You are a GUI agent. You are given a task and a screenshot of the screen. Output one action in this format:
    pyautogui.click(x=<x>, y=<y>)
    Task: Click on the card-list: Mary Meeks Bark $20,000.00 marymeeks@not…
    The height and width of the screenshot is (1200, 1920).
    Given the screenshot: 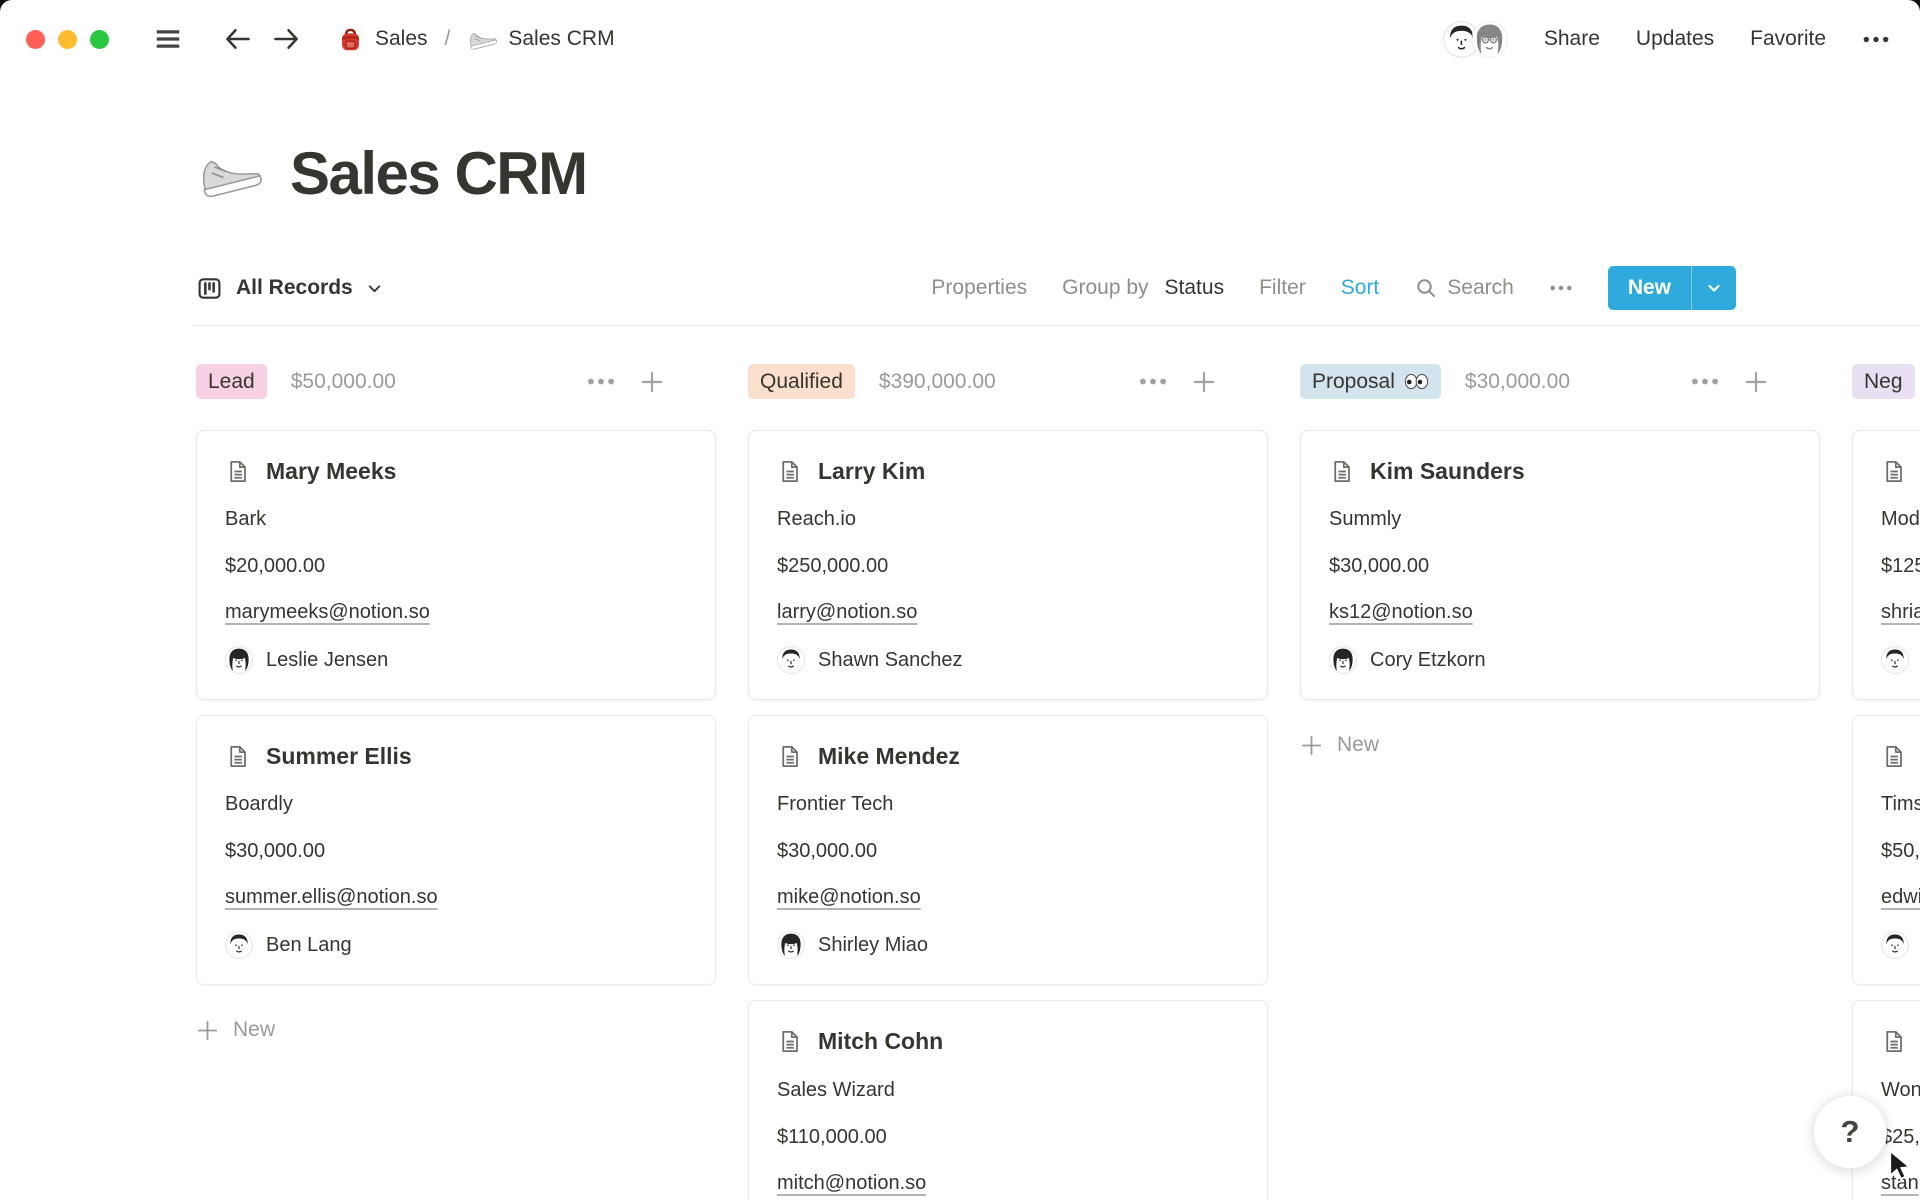 What is the action you would take?
    pyautogui.click(x=456, y=707)
    